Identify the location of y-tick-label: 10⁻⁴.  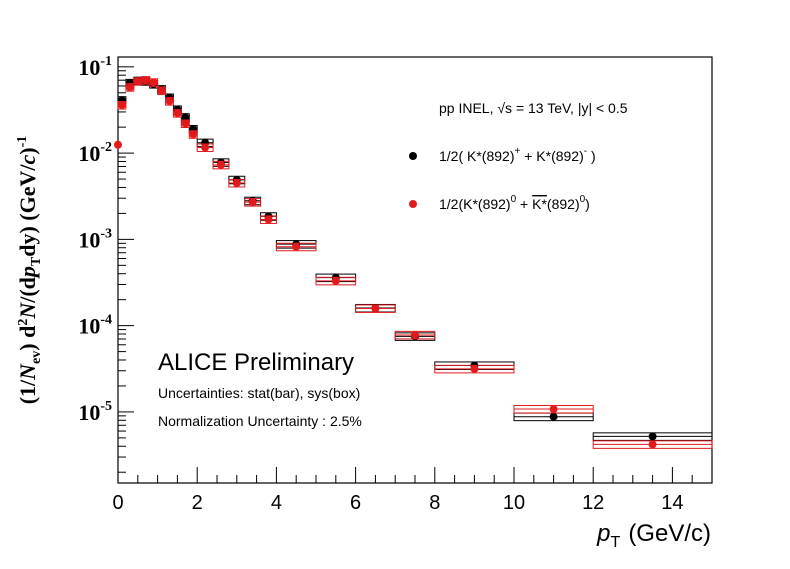
(95, 326).